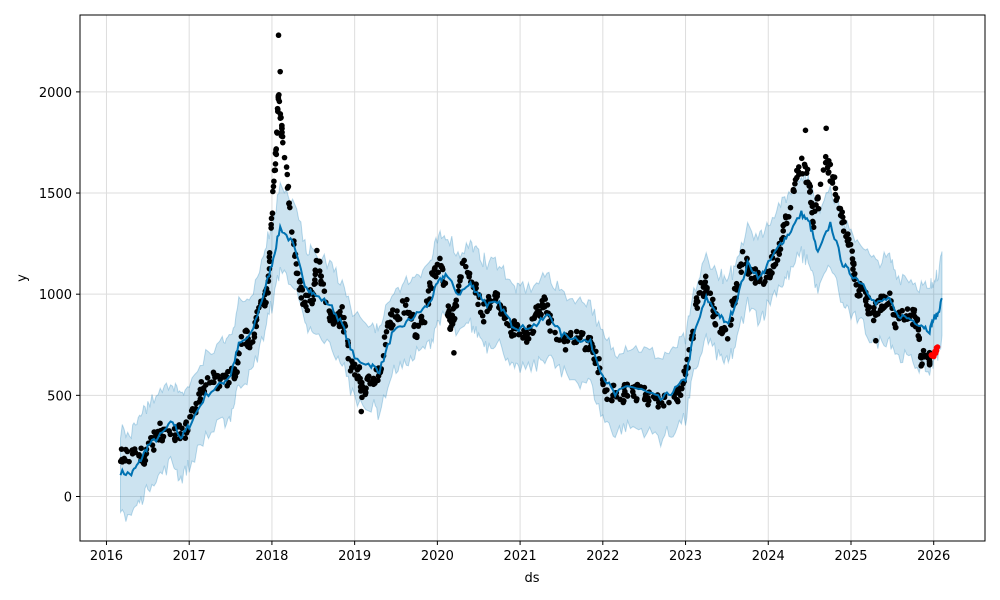 The width and height of the screenshot is (1000, 600). I want to click on y-axis: 0 500 1000 1500 2000, so click(59, 295).